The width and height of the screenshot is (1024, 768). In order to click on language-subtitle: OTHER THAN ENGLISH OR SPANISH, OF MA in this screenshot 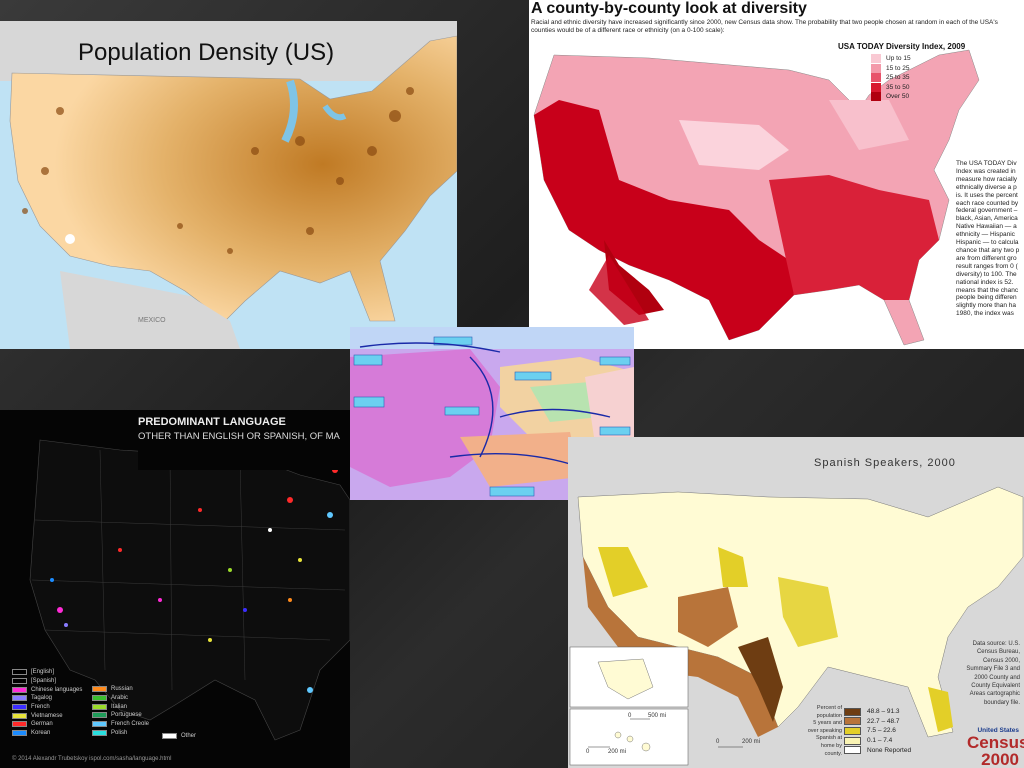, I will do `click(239, 436)`.